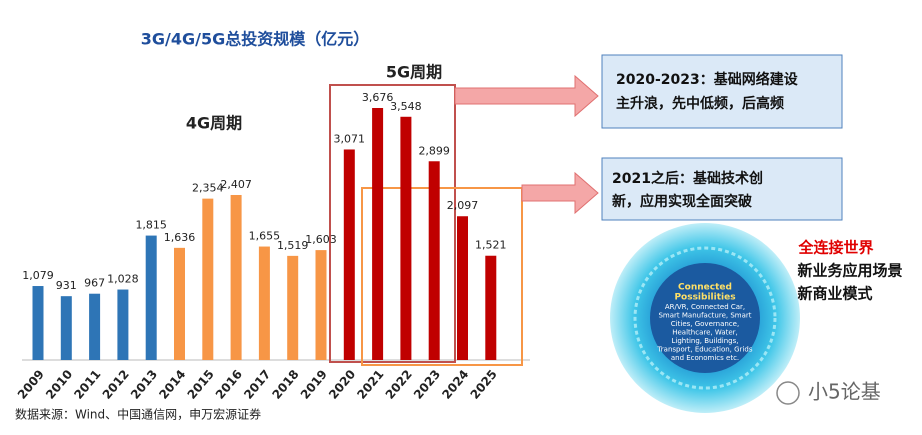  Describe the element at coordinates (208, 188) in the screenshot. I see `data-label: 2,354` at that location.